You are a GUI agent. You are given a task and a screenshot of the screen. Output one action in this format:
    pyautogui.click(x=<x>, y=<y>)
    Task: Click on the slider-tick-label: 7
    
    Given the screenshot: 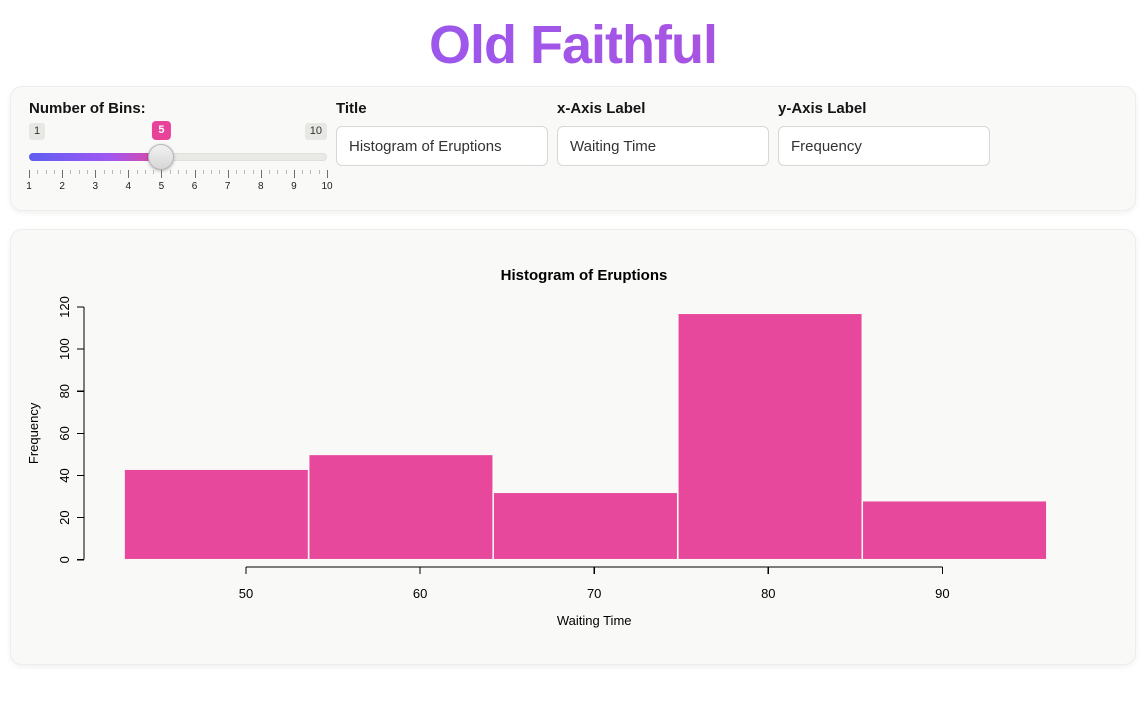 What is the action you would take?
    pyautogui.click(x=227, y=186)
    